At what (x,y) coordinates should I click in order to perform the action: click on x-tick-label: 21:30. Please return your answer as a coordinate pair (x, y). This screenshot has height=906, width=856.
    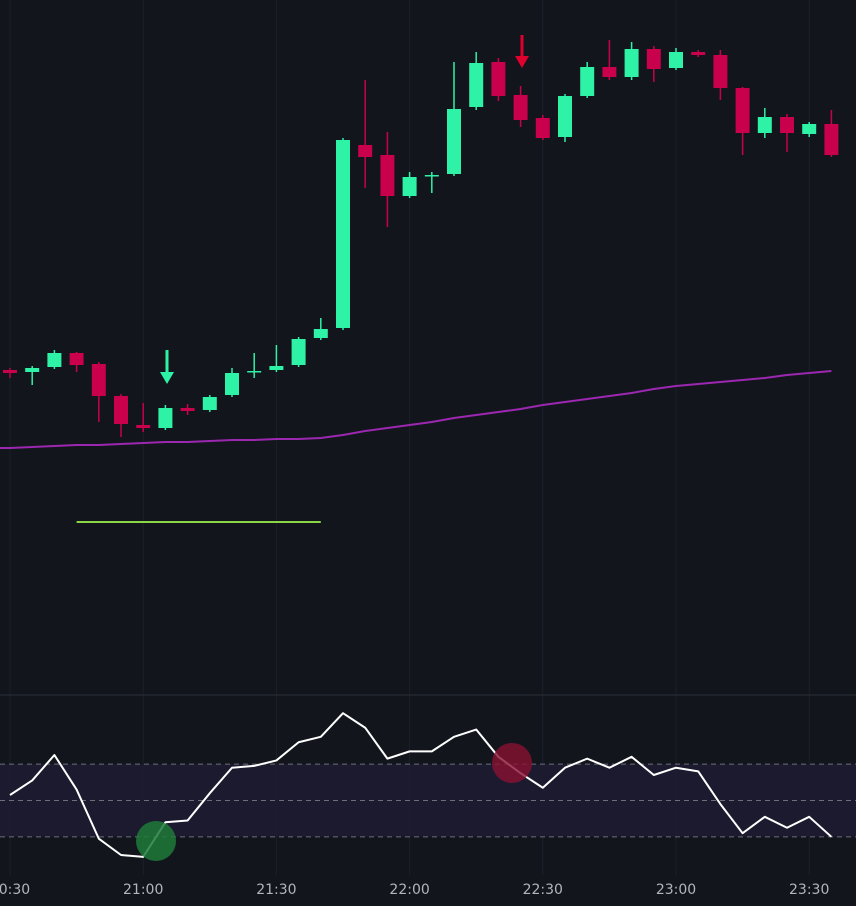
    Looking at the image, I should click on (276, 890).